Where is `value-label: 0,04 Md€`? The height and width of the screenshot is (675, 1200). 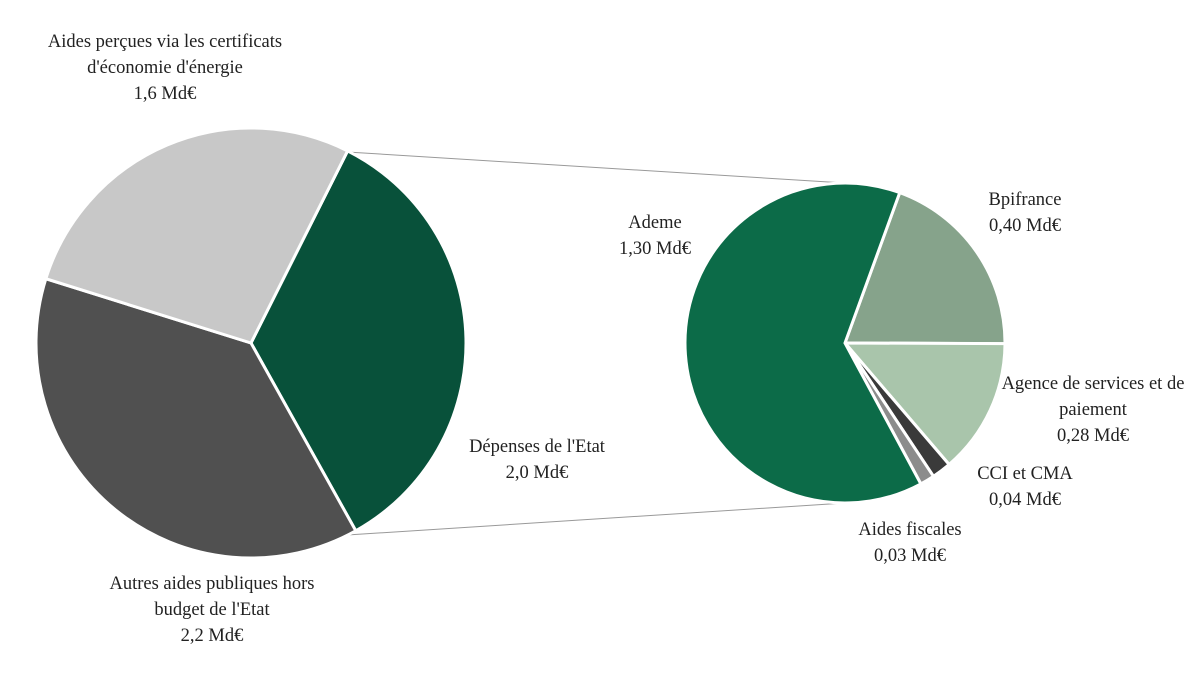 value-label: 0,04 Md€ is located at coordinates (1025, 500).